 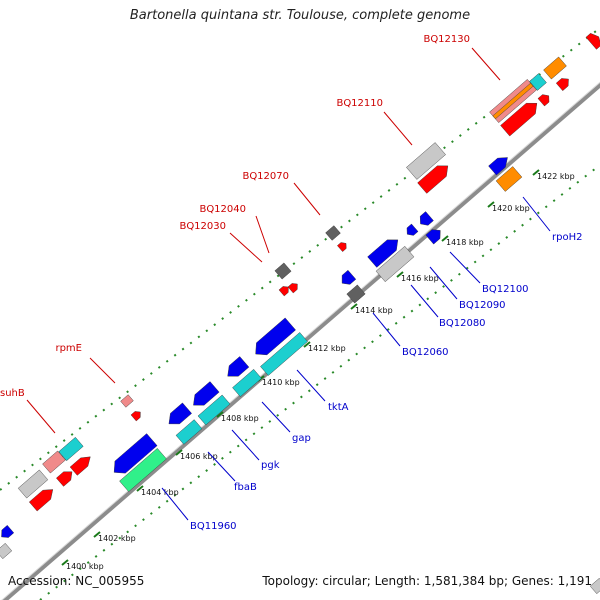 I want to click on tick-label: 1404 kbp, so click(x=160, y=492).